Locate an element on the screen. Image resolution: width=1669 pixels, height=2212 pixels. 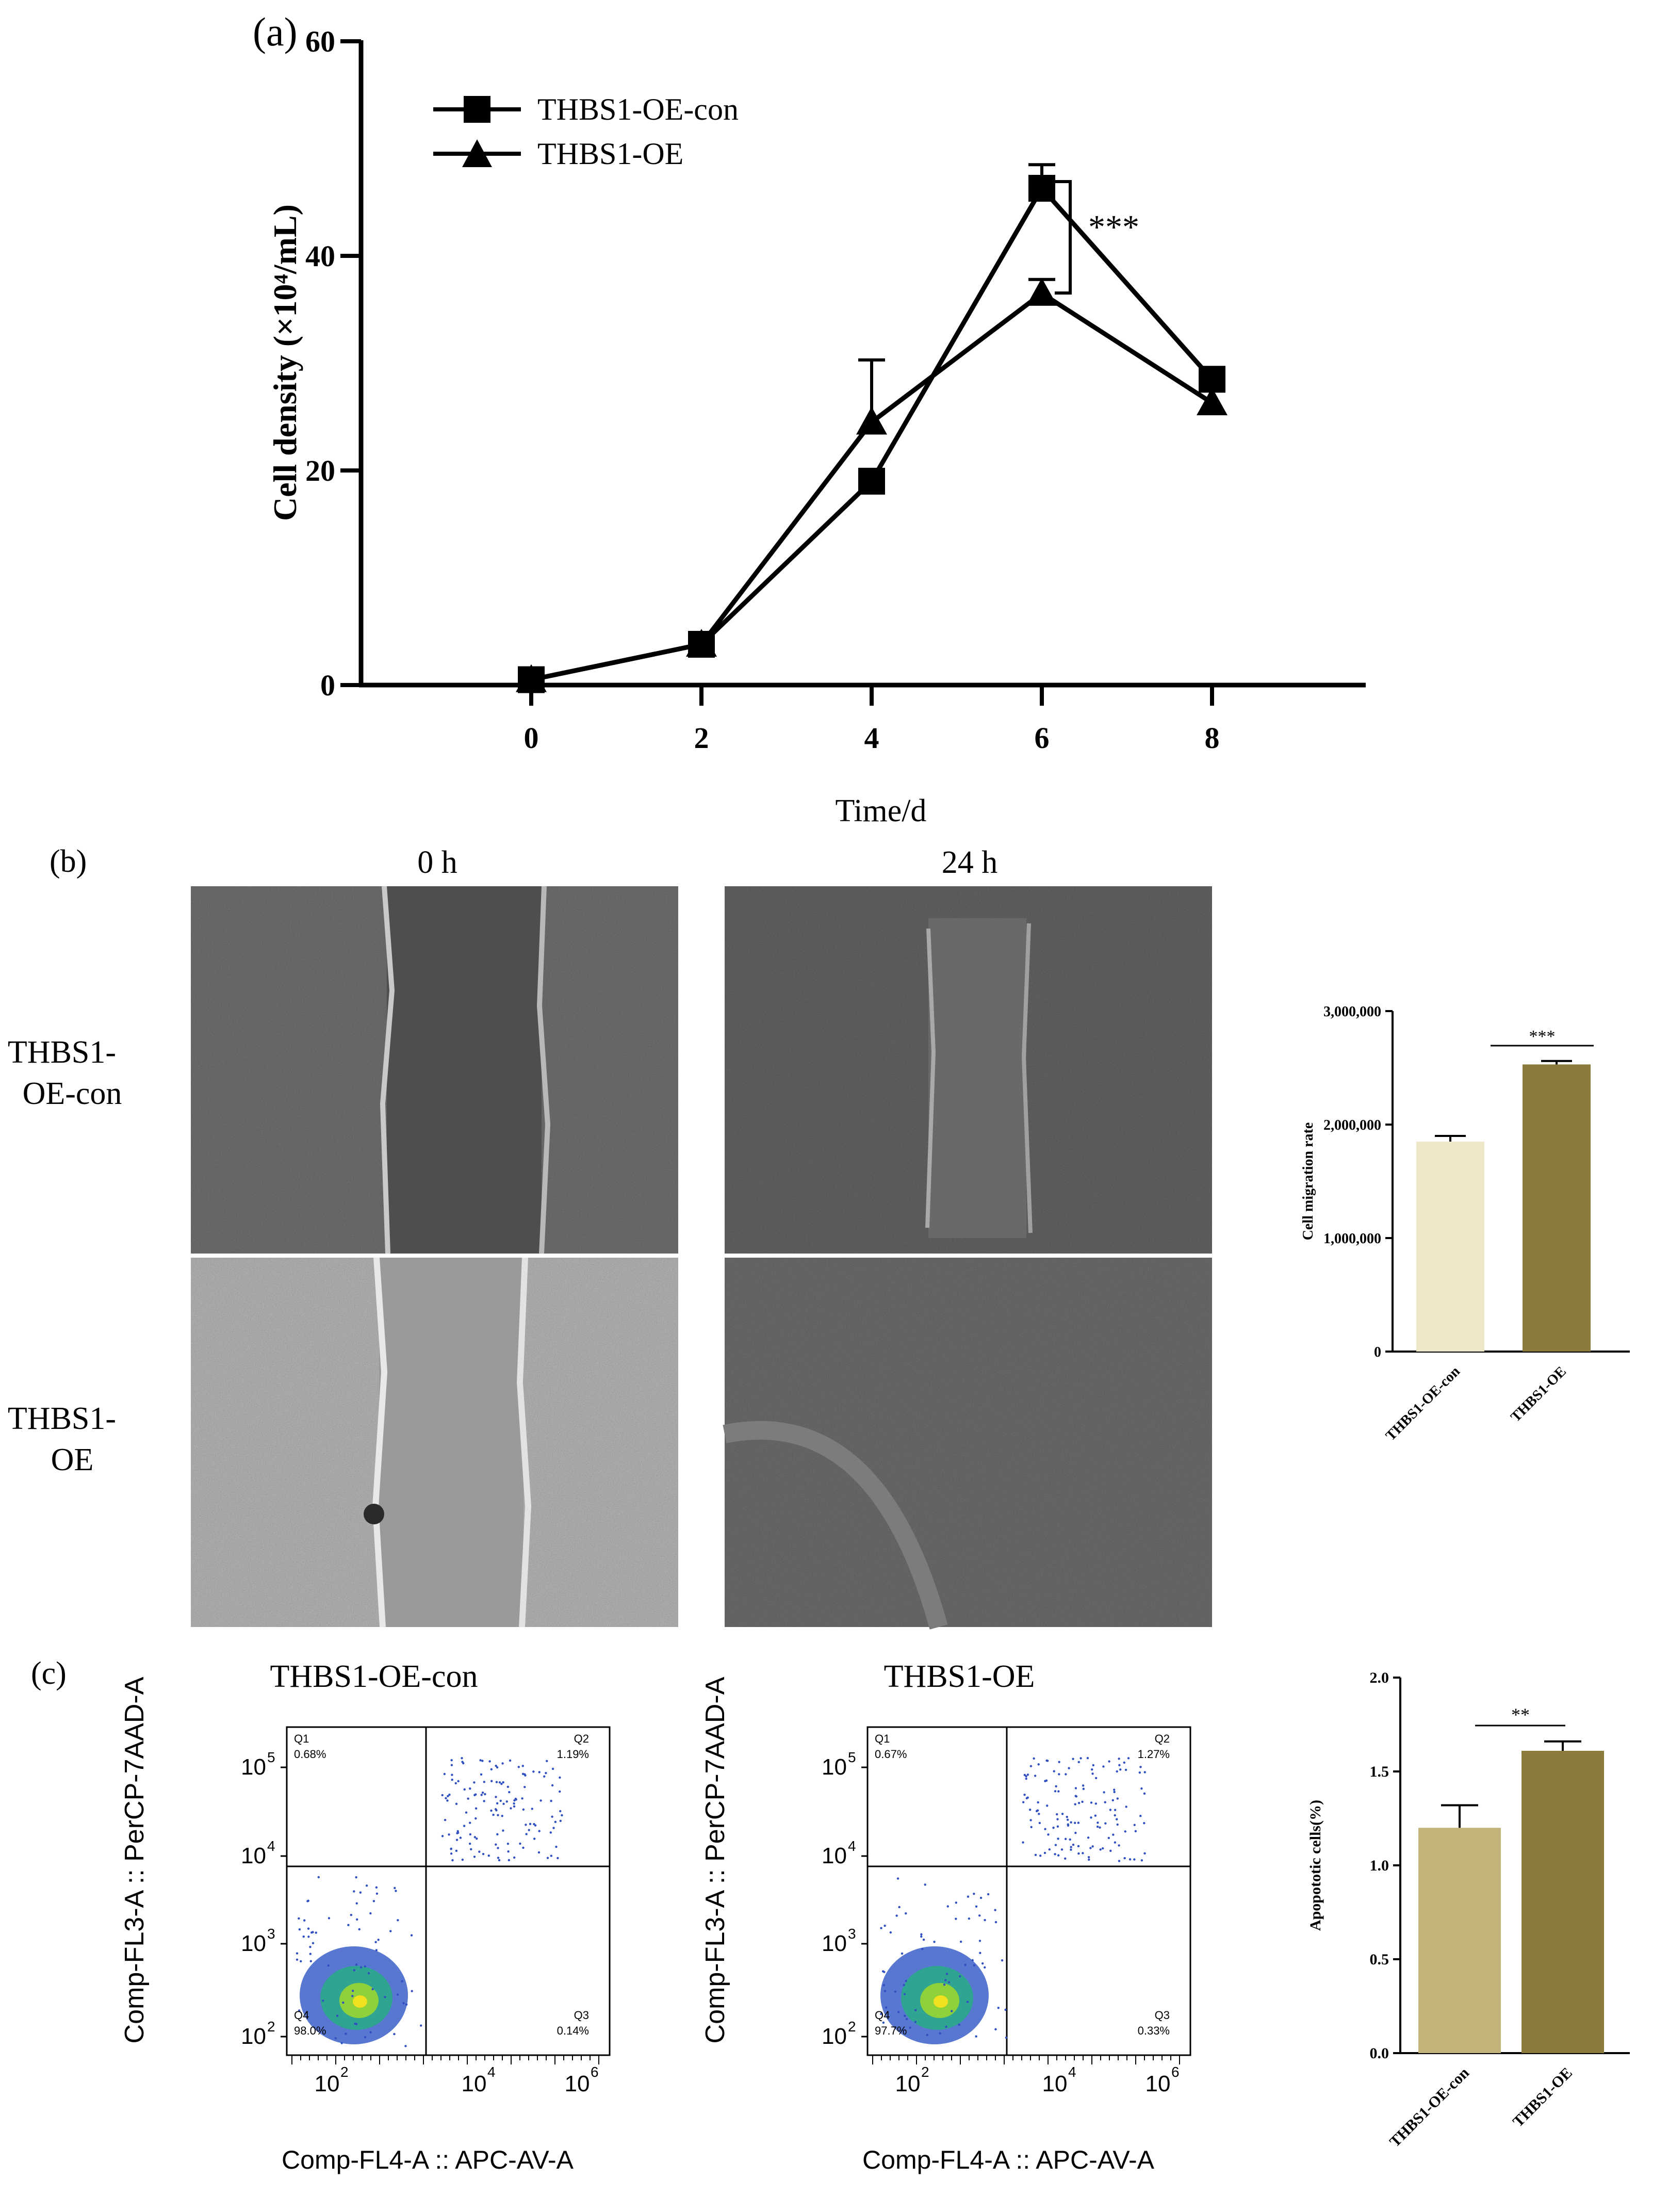
a-xtick-label: 8 is located at coordinates (1212, 738).